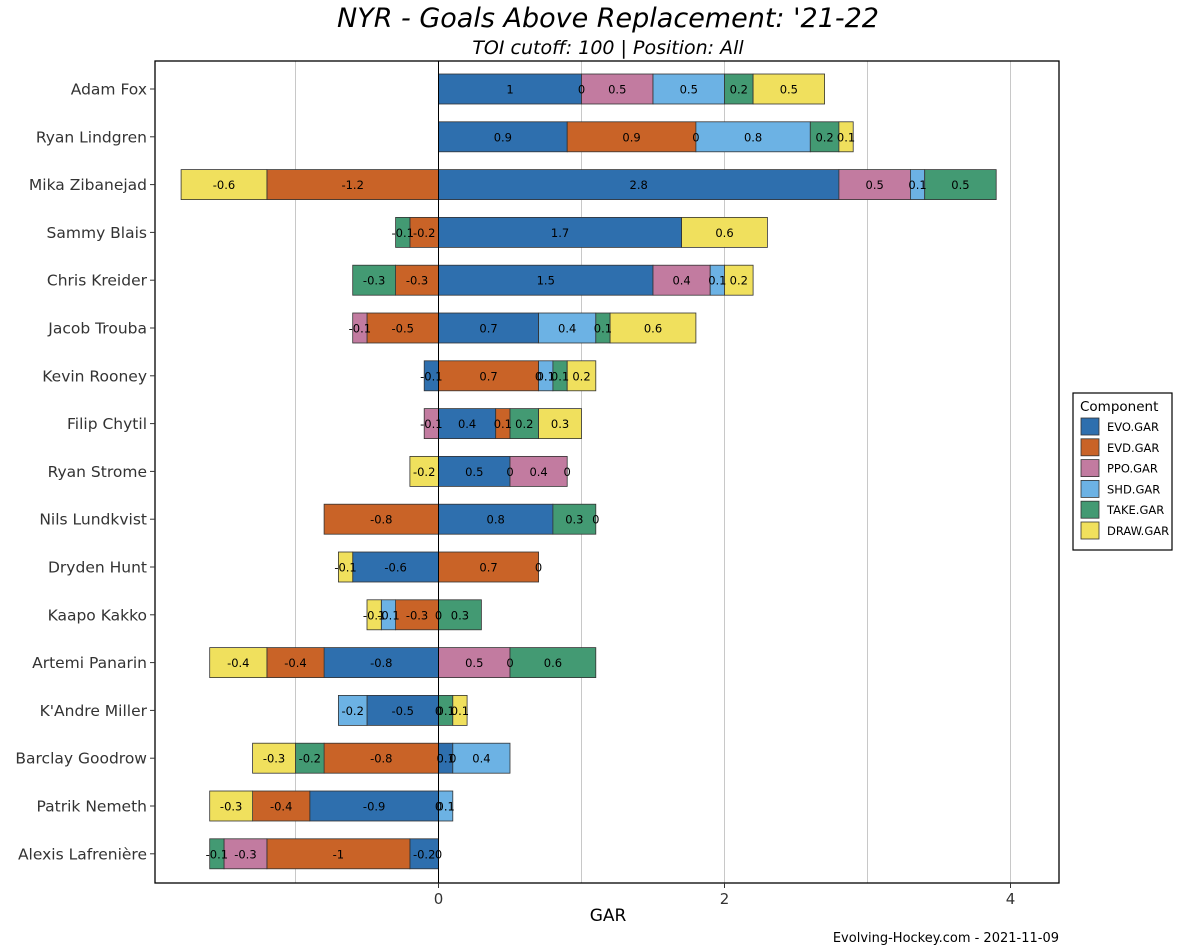 Image resolution: width=1200 pixels, height=951 pixels. I want to click on bar-evd-gar-patrik-nemeth, so click(281, 806).